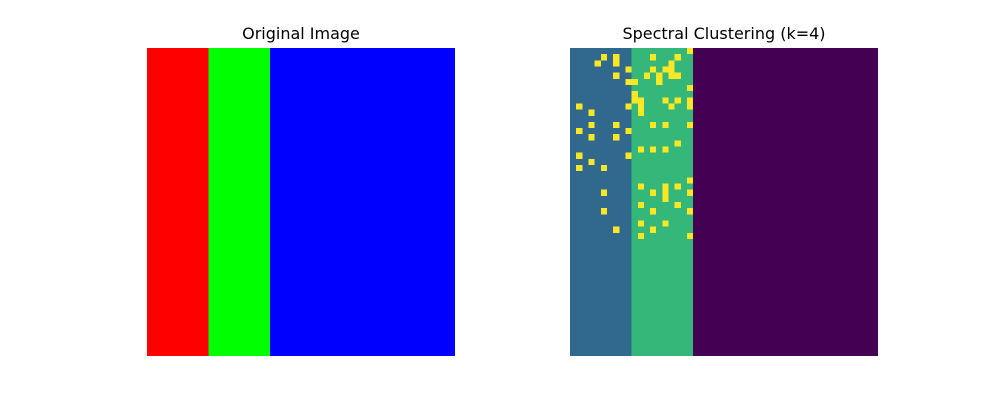 This screenshot has height=400, width=1000. Describe the element at coordinates (601, 202) in the screenshot. I see `cluster-1-region` at that location.